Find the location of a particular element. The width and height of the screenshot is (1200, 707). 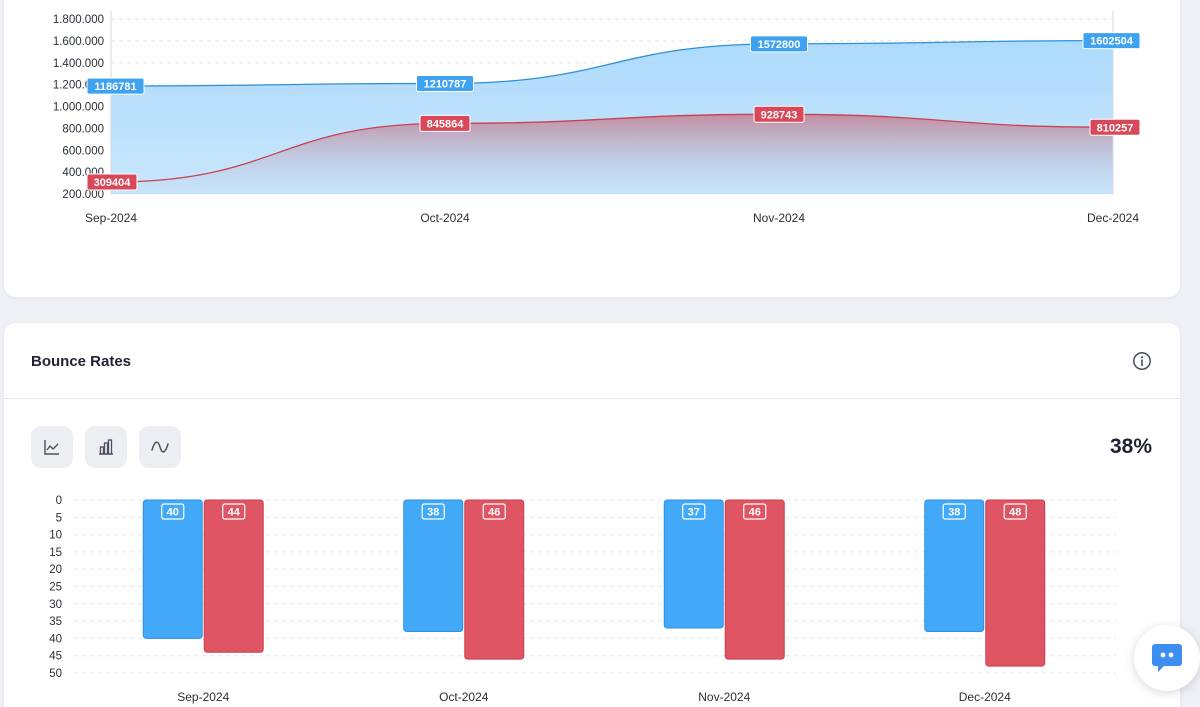

area-data-label: 1210787 is located at coordinates (445, 83).